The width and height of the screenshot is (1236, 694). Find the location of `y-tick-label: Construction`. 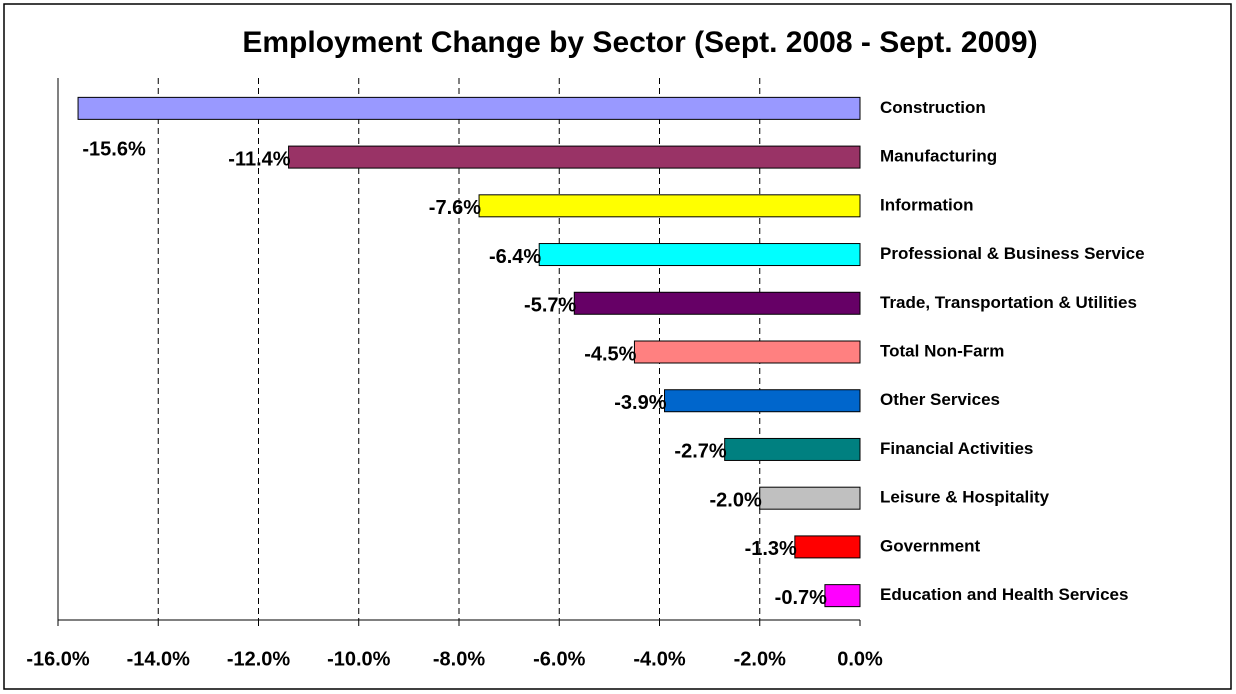

y-tick-label: Construction is located at coordinates (933, 107).